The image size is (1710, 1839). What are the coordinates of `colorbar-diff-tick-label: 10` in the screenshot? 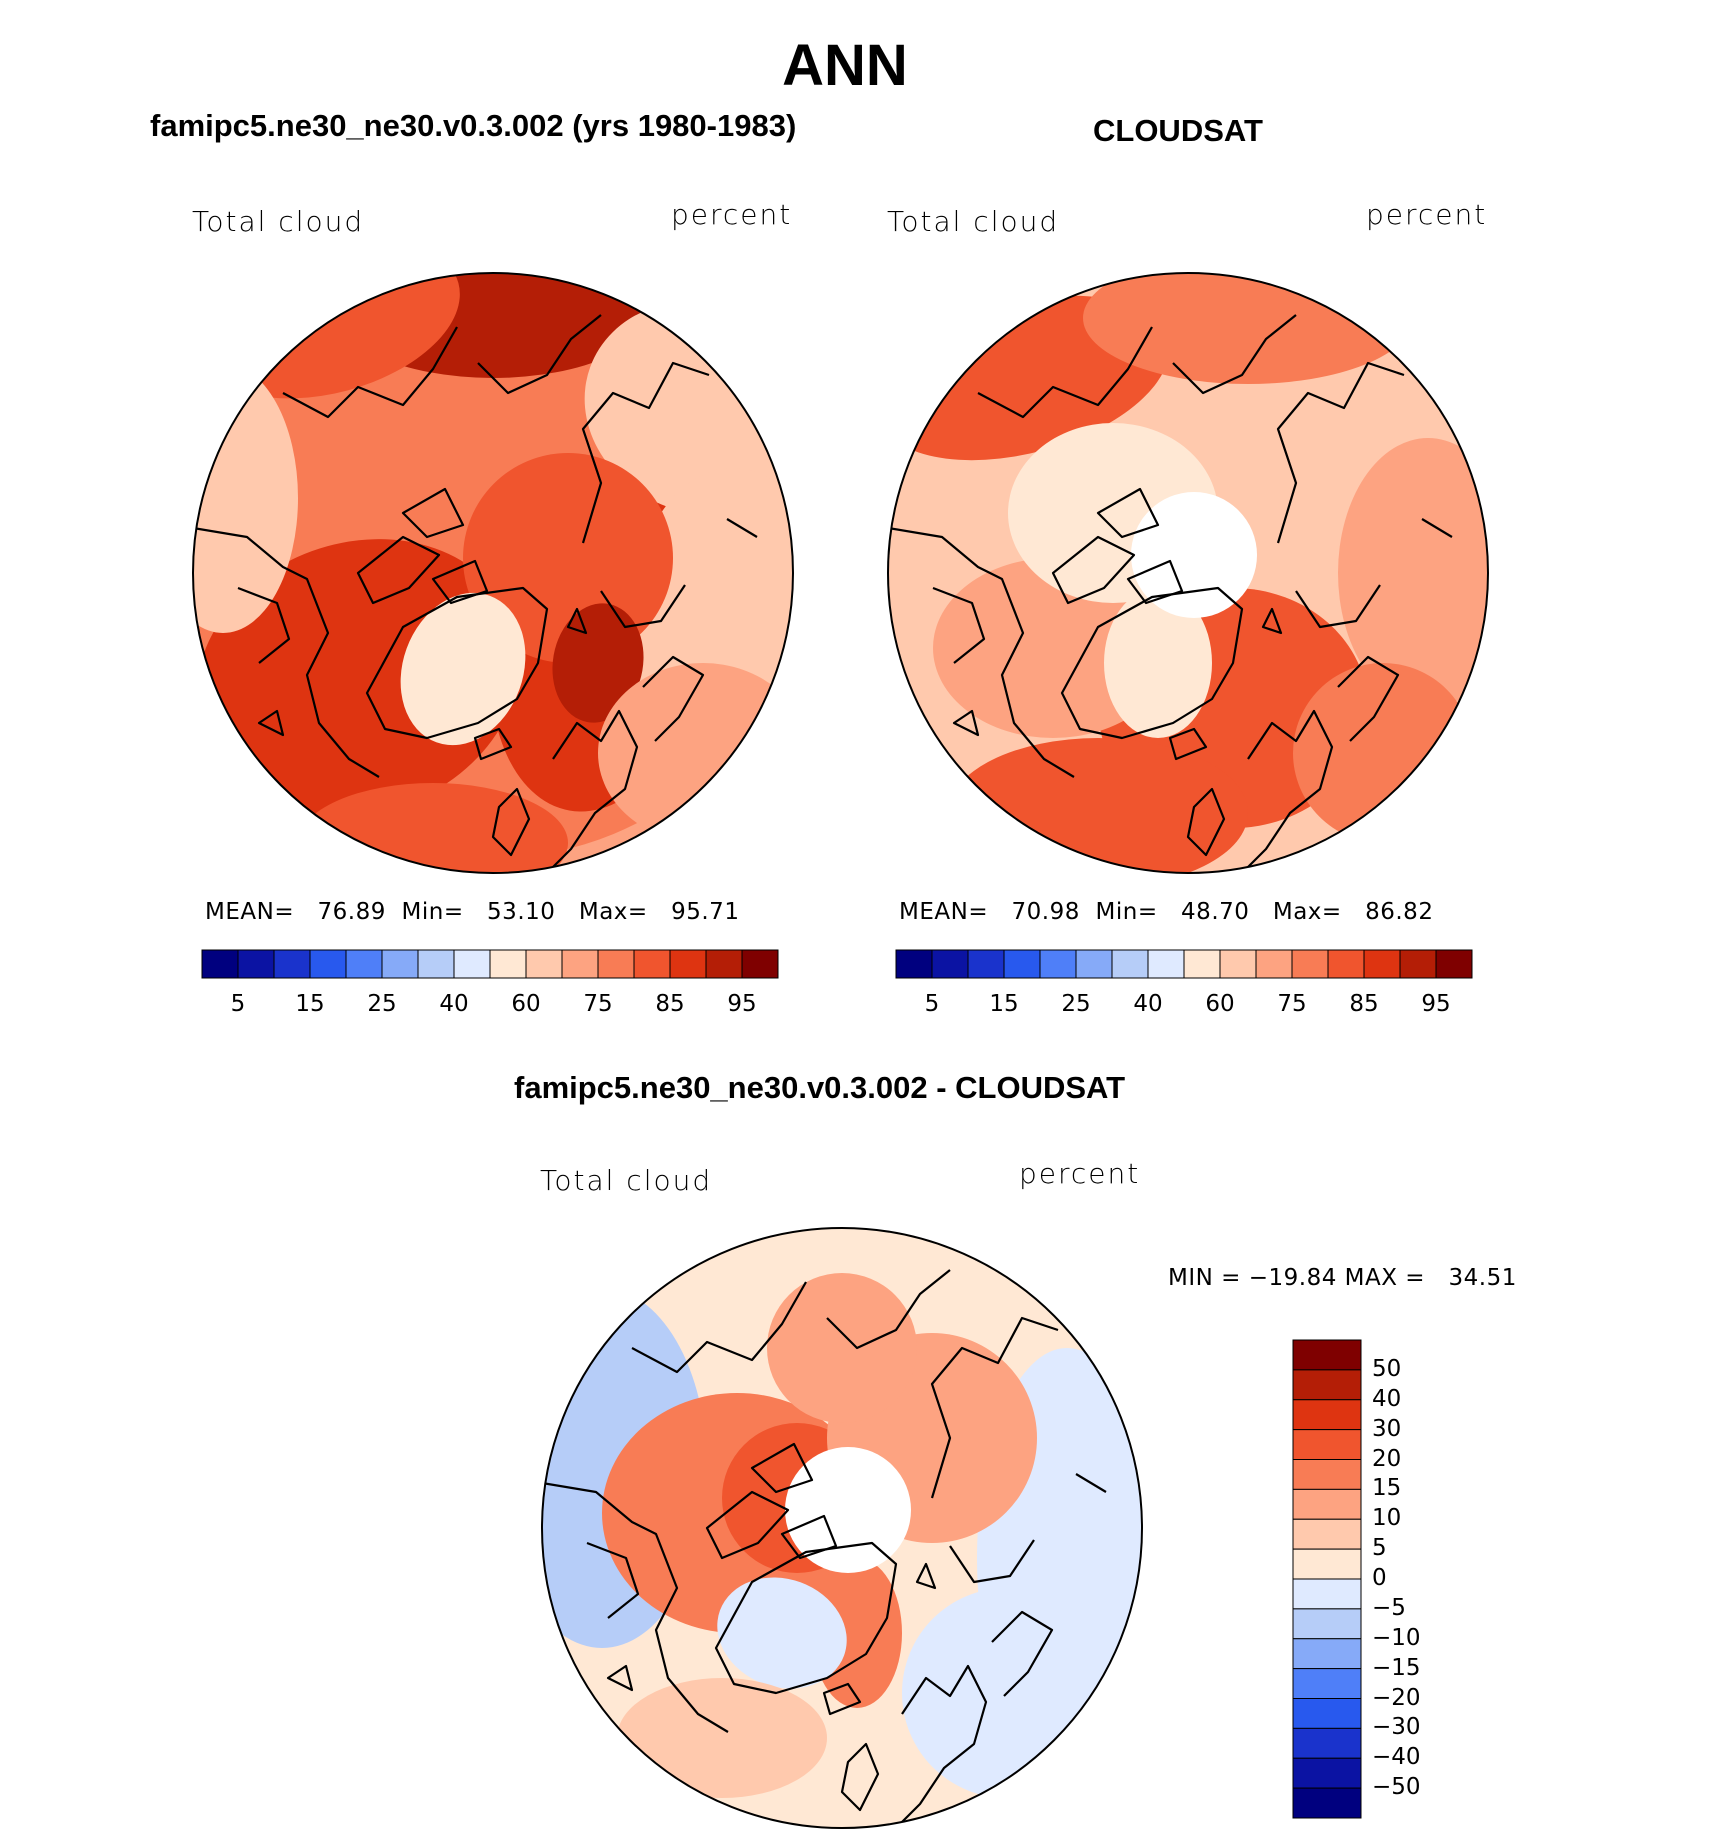 It's located at (1387, 1518).